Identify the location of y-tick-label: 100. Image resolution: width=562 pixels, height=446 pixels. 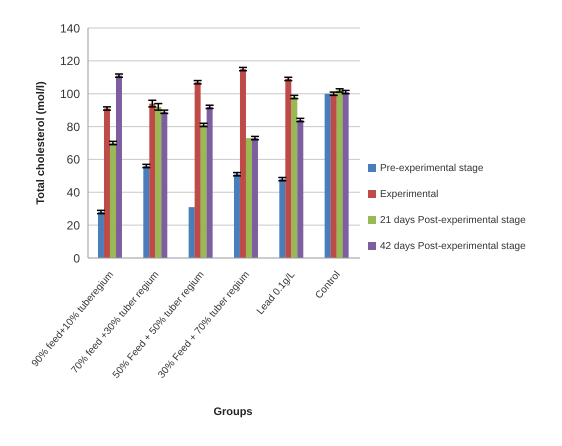
(70, 93).